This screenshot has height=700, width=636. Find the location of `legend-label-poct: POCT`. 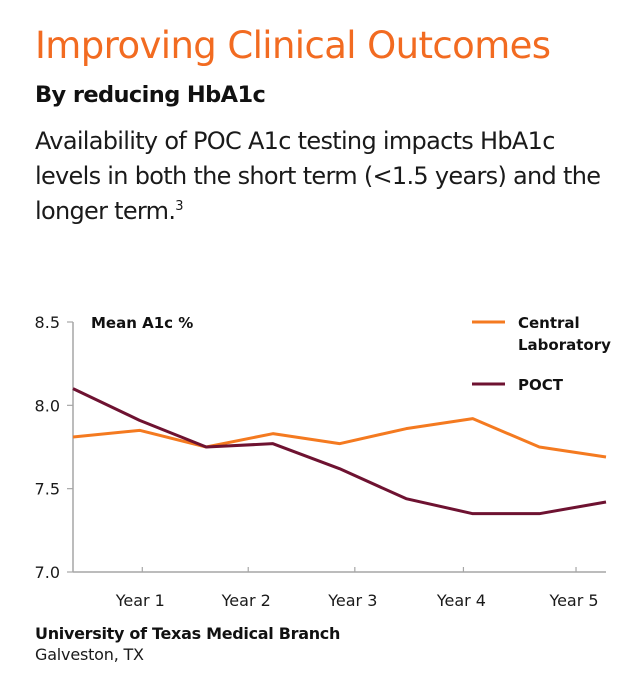

legend-label-poct: POCT is located at coordinates (541, 385).